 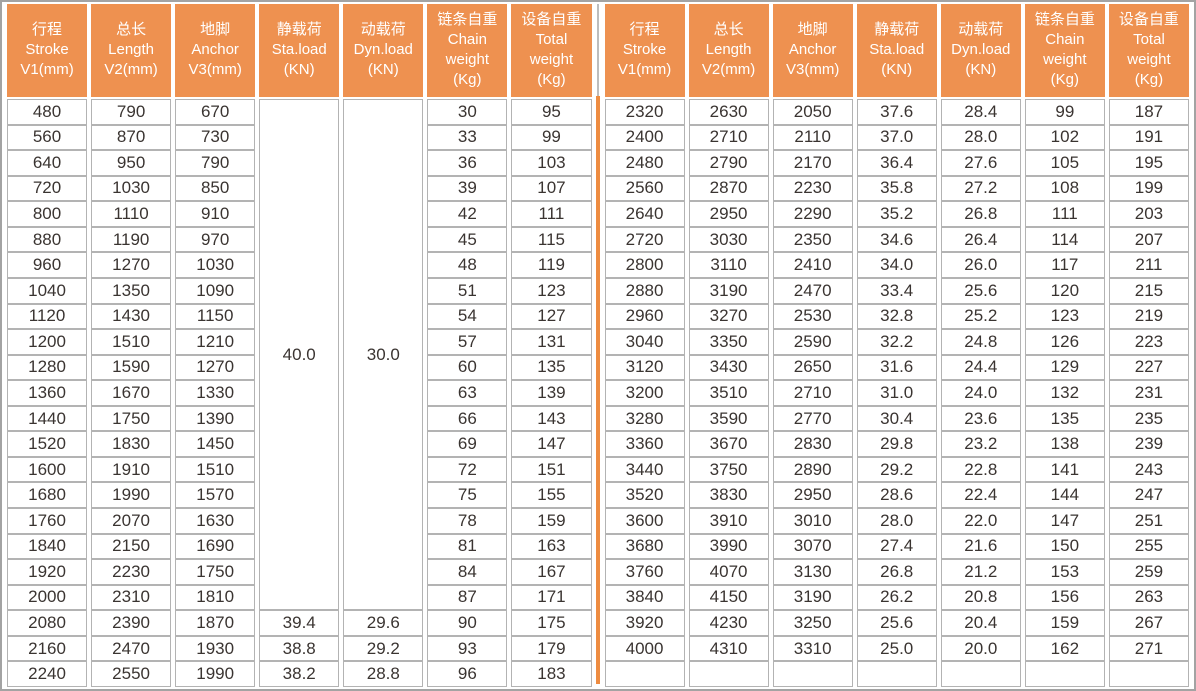 What do you see at coordinates (896, 265) in the screenshot?
I see `cell: 34.0` at bounding box center [896, 265].